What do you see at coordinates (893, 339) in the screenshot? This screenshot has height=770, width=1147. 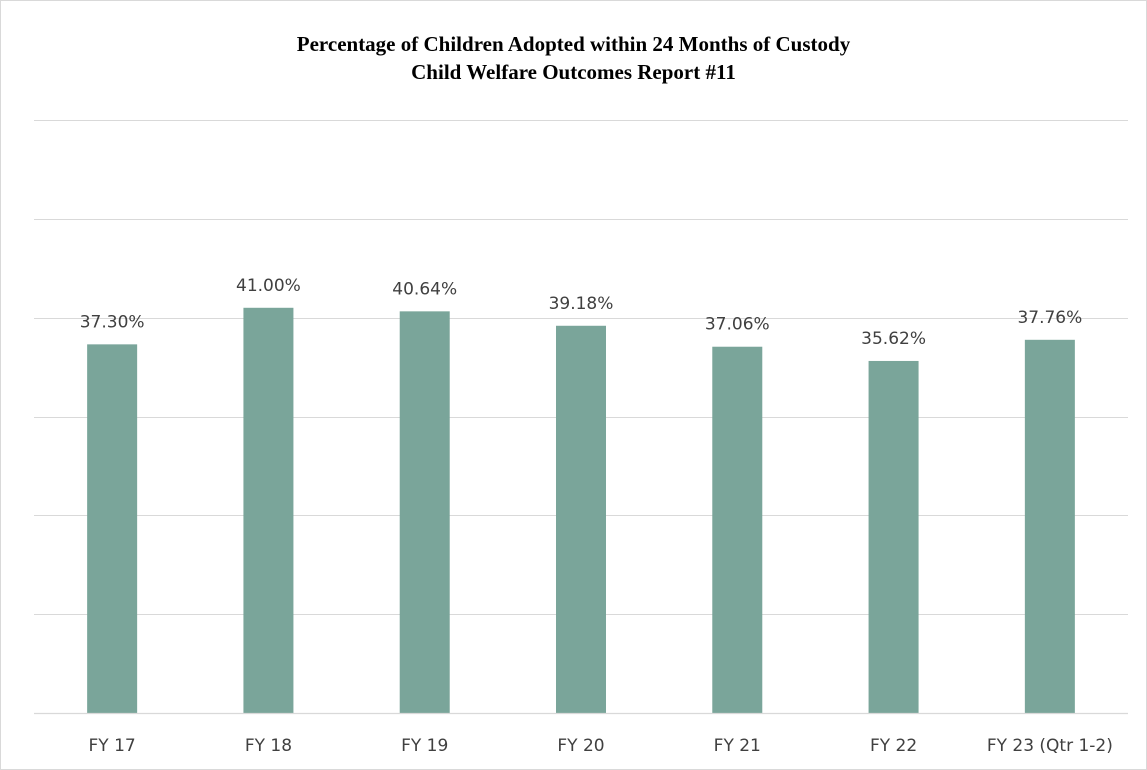 I see `data-label: 35.62%` at bounding box center [893, 339].